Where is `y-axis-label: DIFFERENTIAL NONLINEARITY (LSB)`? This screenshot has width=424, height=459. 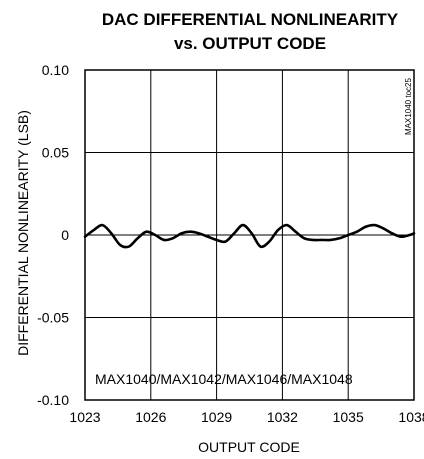
y-axis-label: DIFFERENTIAL NONLINEARITY (LSB) is located at coordinates (23, 233).